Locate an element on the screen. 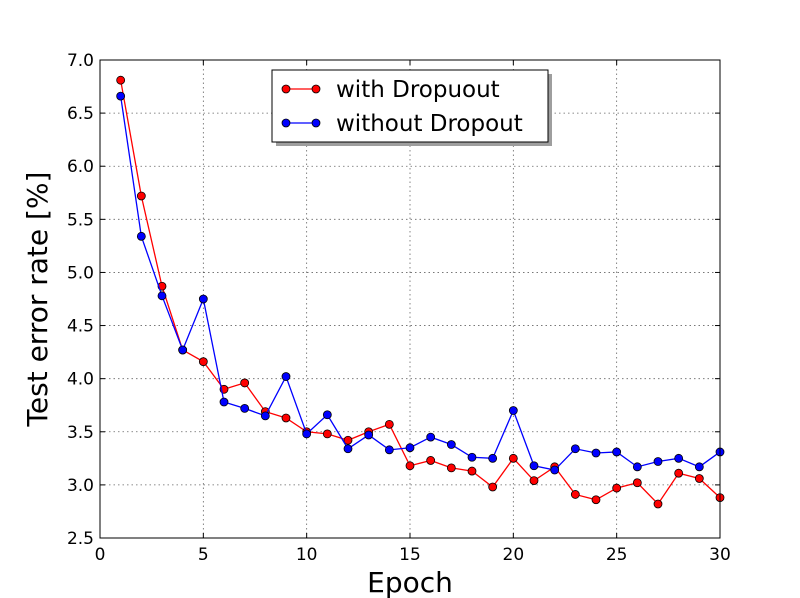 The height and width of the screenshot is (598, 800). legend: with Dropuout without Dropout is located at coordinates (411, 107).